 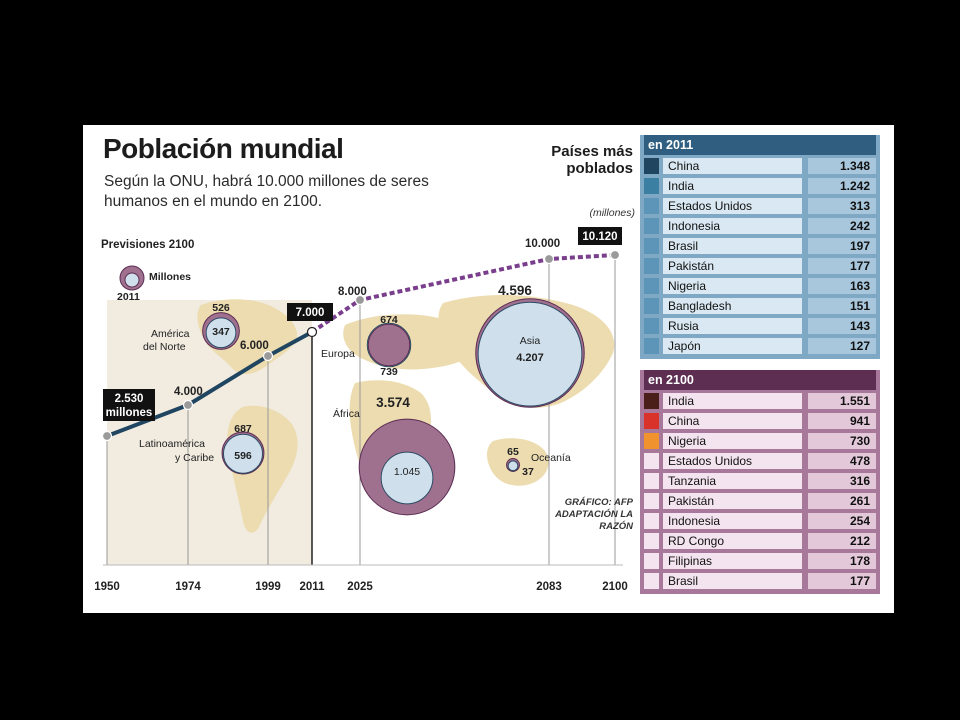 I want to click on bubble-2011-label: 739, so click(x=389, y=372).